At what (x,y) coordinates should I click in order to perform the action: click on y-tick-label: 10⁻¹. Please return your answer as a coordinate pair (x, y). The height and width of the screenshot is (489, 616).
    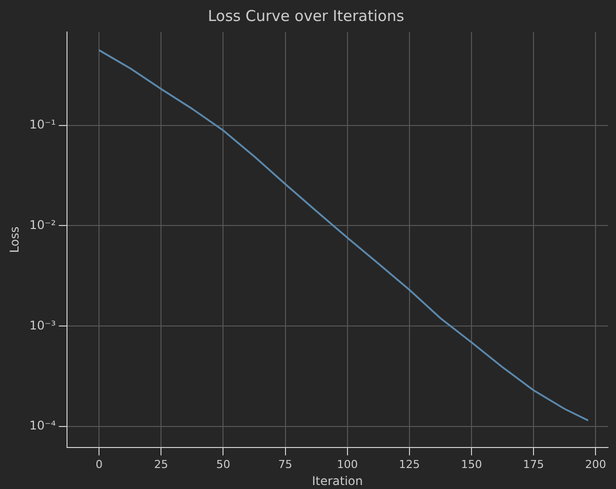
    Looking at the image, I should click on (42, 124).